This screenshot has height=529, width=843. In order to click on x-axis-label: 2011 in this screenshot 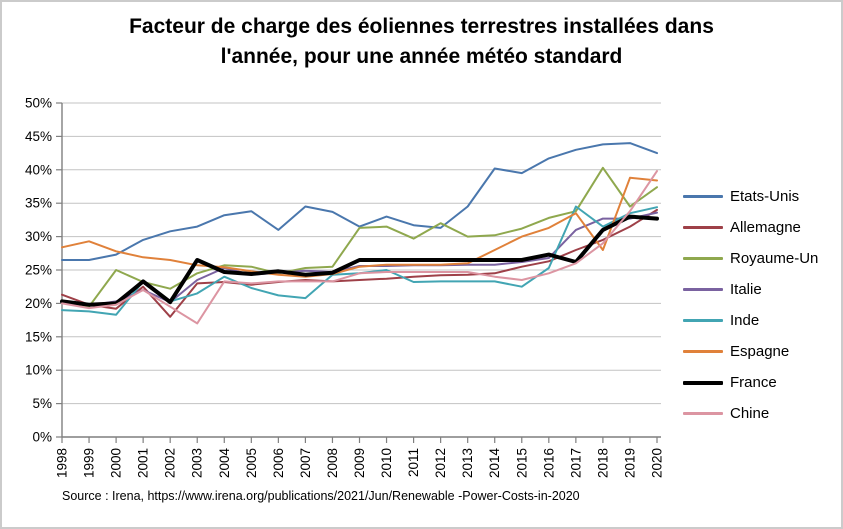, I will do `click(413, 462)`.